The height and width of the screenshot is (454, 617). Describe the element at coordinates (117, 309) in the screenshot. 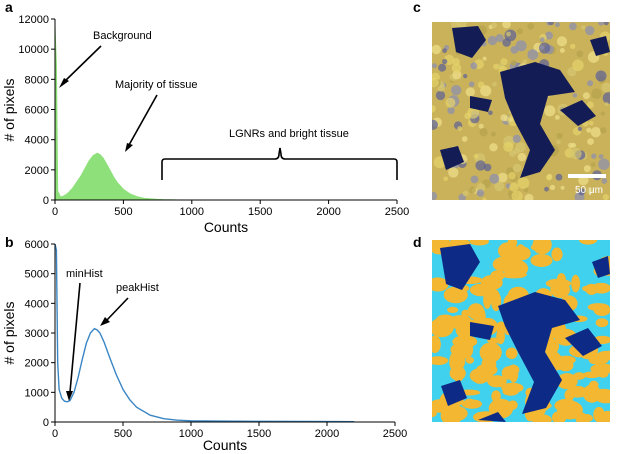

I see `arrow-peakhist` at that location.